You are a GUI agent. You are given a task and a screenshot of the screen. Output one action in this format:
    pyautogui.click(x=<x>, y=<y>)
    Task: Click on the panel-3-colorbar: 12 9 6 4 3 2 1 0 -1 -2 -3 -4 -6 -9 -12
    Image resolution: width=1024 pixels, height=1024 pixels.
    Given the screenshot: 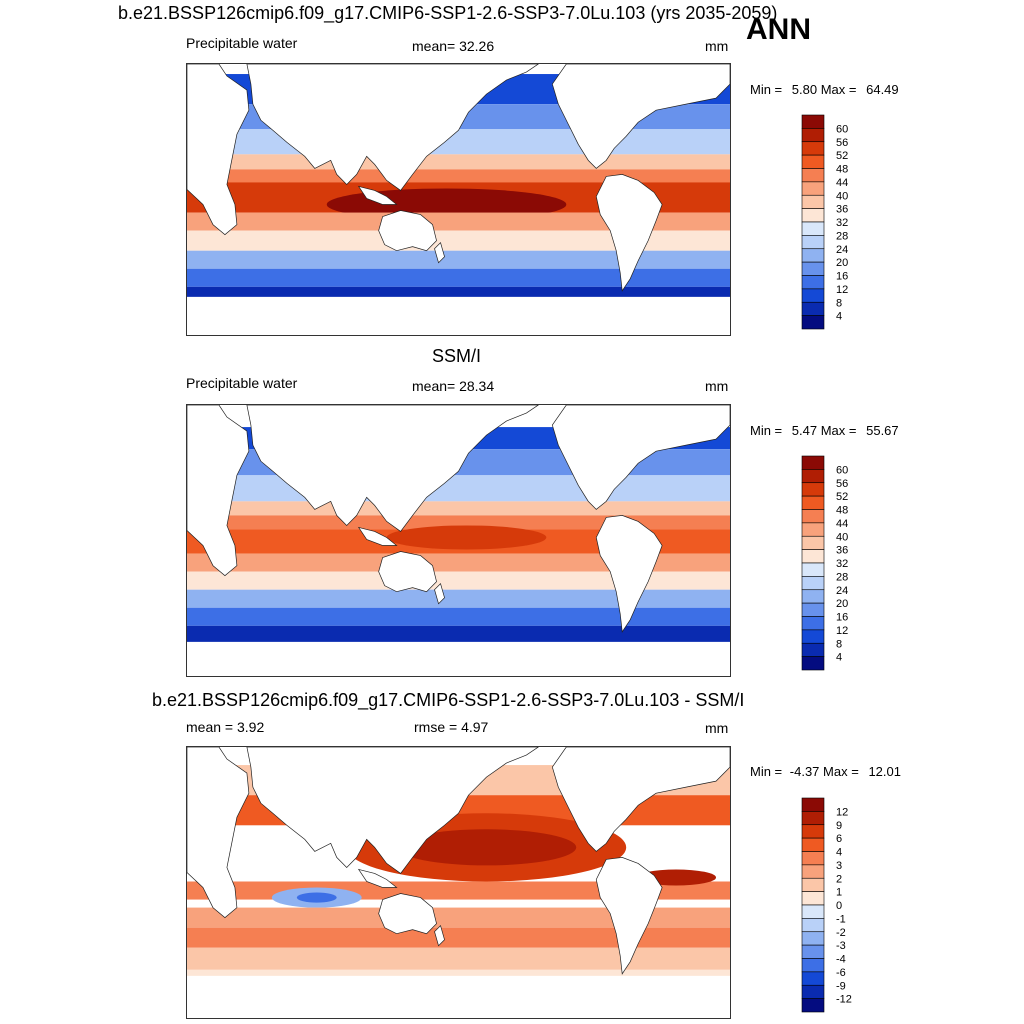 What is the action you would take?
    pyautogui.click(x=831, y=905)
    